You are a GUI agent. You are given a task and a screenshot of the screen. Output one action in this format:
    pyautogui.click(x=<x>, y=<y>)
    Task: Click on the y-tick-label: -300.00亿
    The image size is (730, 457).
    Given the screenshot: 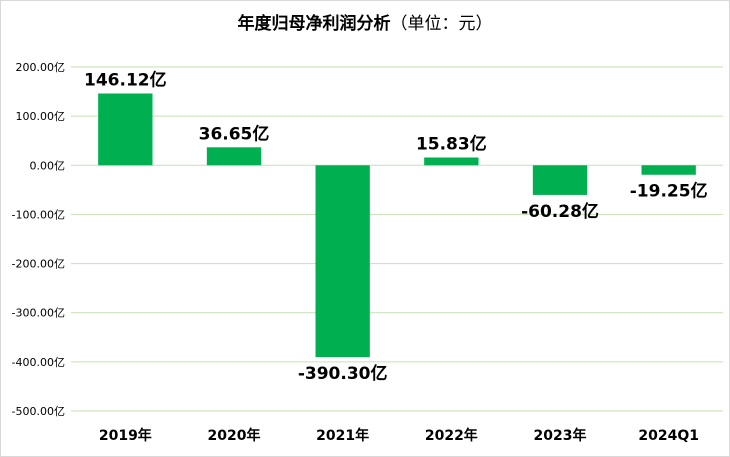 What is the action you would take?
    pyautogui.click(x=38, y=313)
    